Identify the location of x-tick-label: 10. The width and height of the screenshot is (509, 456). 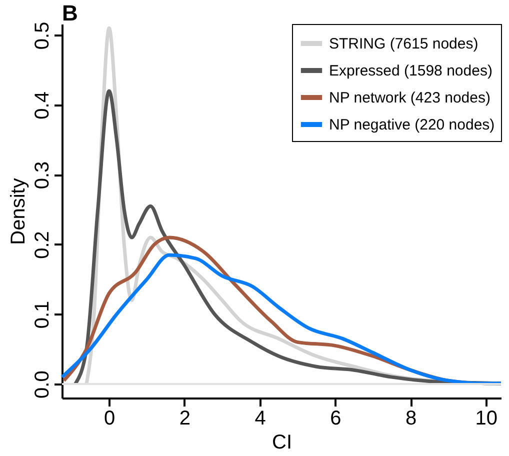
(486, 419).